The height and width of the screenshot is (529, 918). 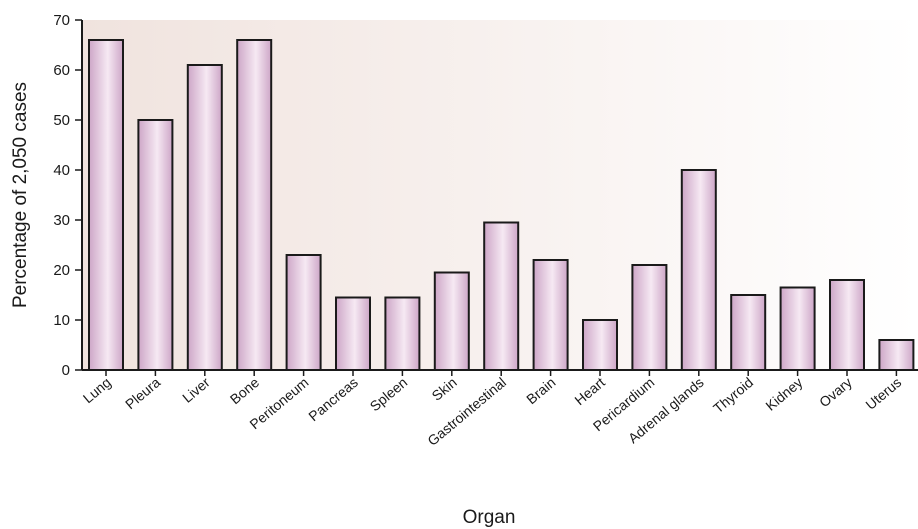 I want to click on bar-thyroid, so click(x=748, y=332).